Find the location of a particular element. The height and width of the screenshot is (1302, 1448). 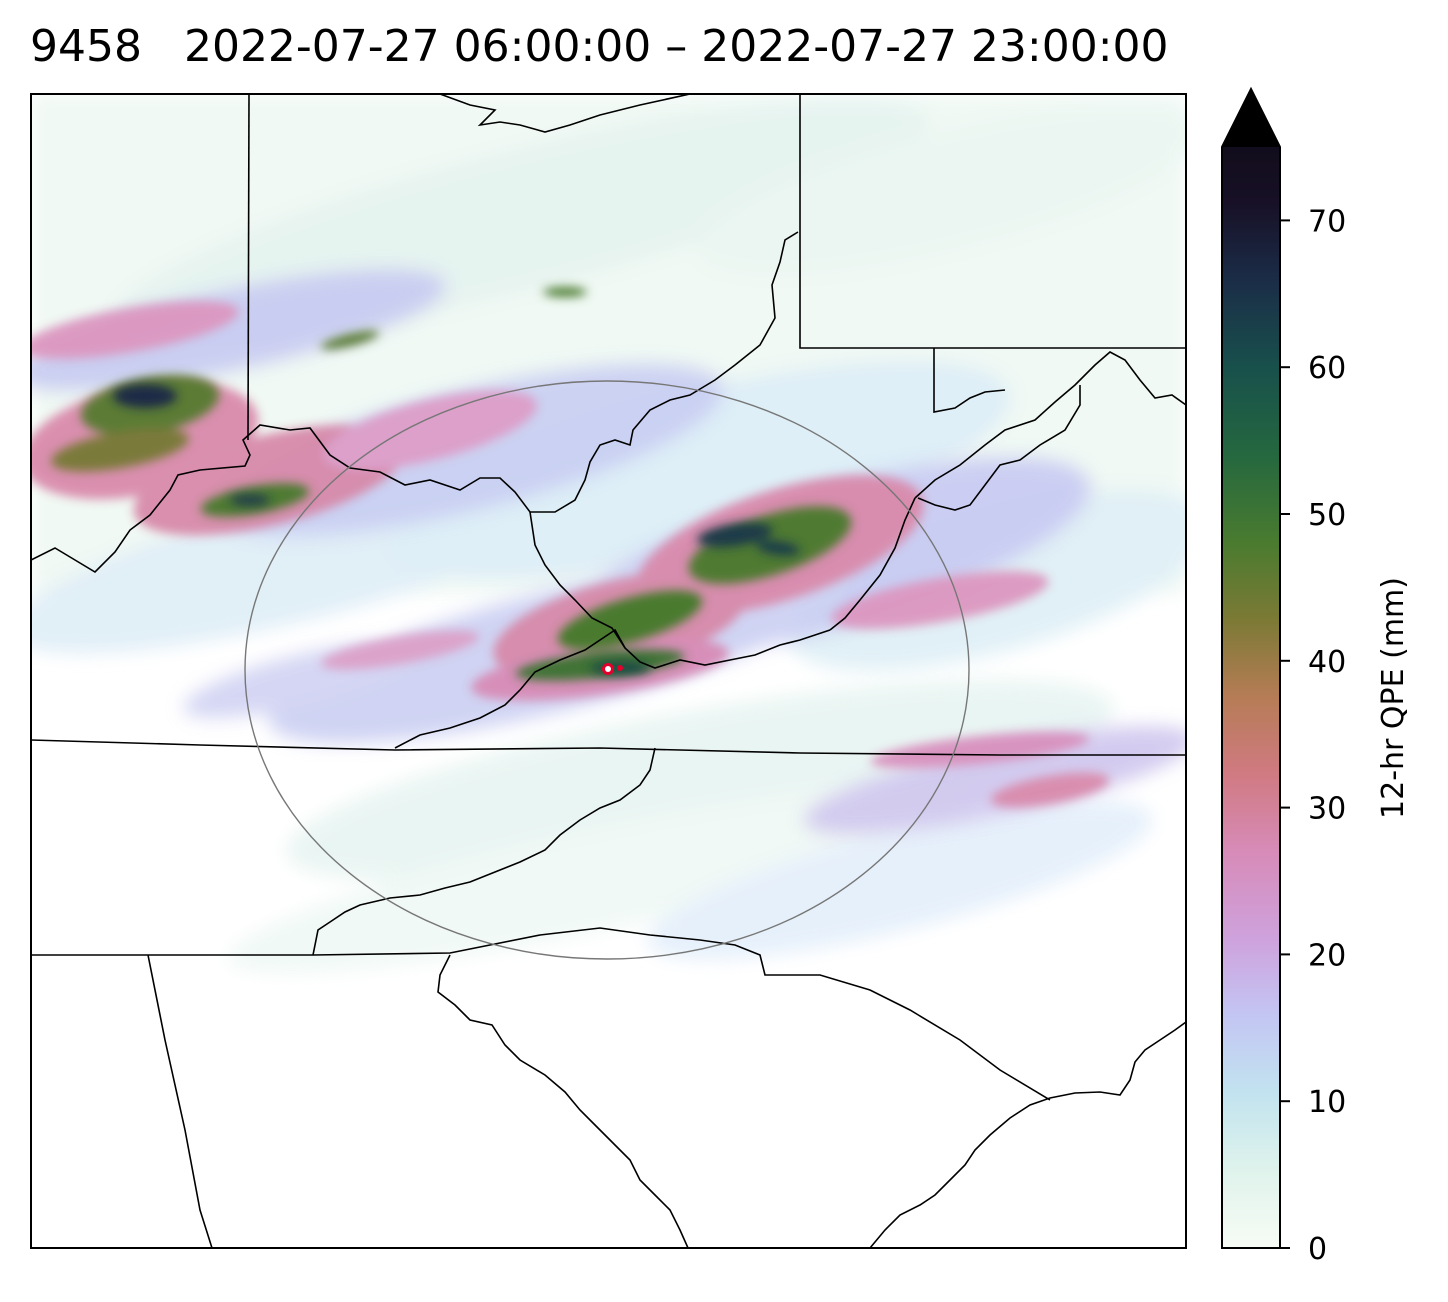

ohio-river is located at coordinates (415, 402).